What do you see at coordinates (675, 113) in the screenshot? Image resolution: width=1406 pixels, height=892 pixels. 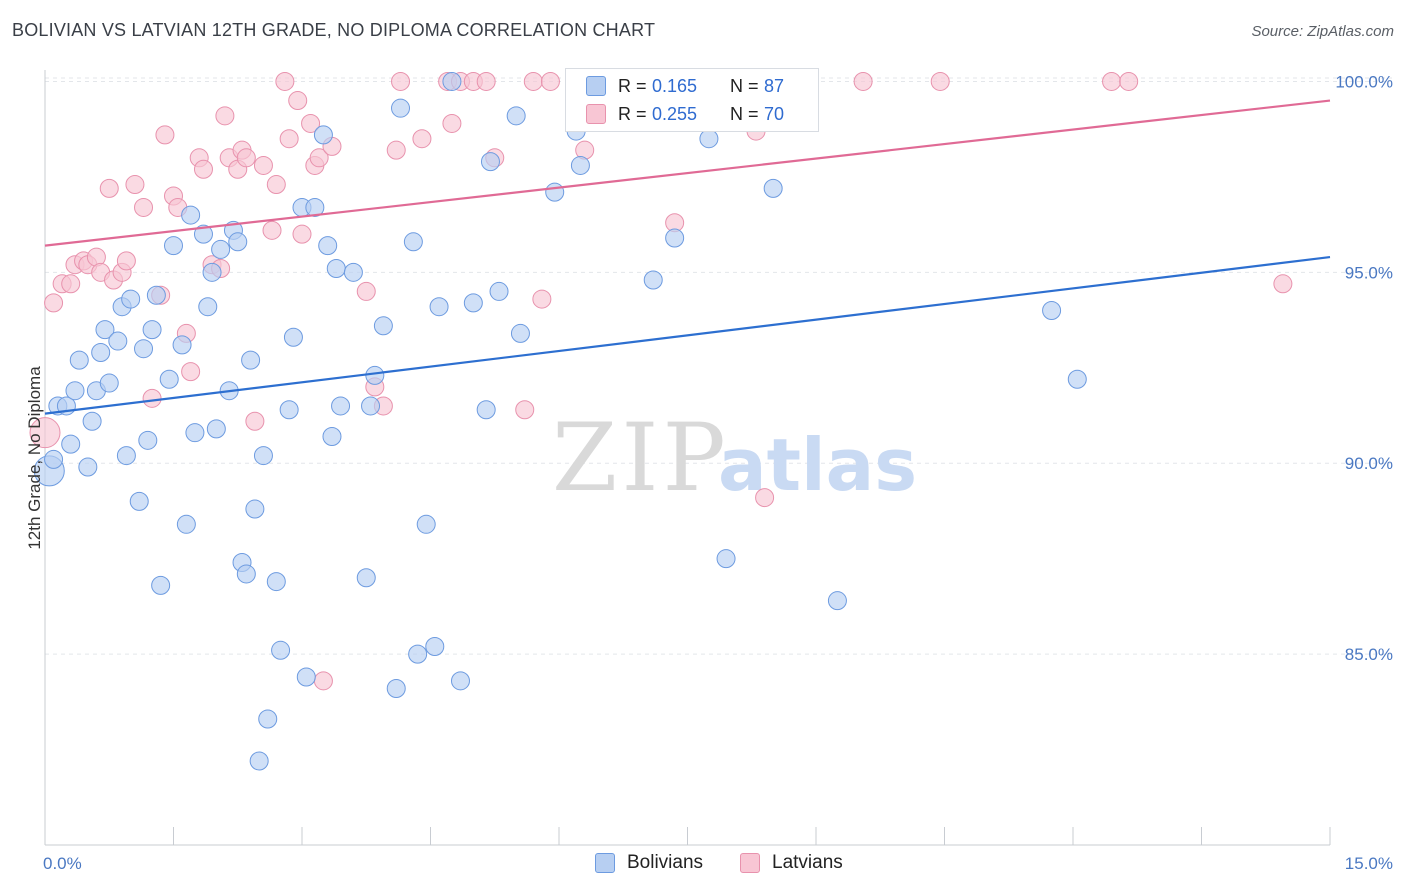 I see `legend-r-value: 0.255` at bounding box center [675, 113].